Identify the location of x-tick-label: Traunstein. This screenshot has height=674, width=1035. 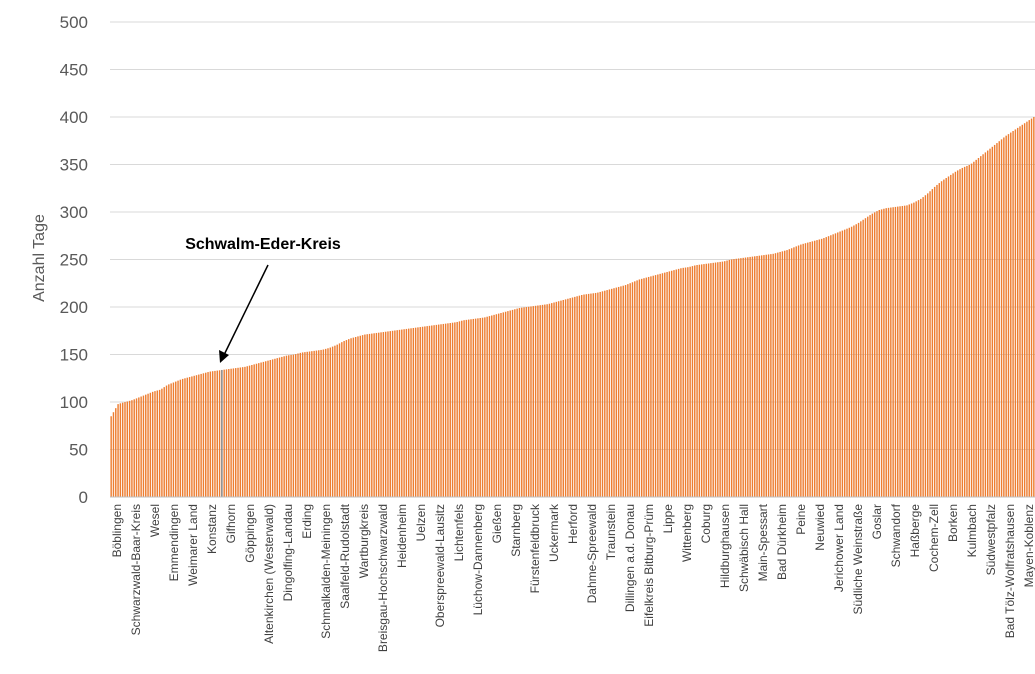
(611, 532).